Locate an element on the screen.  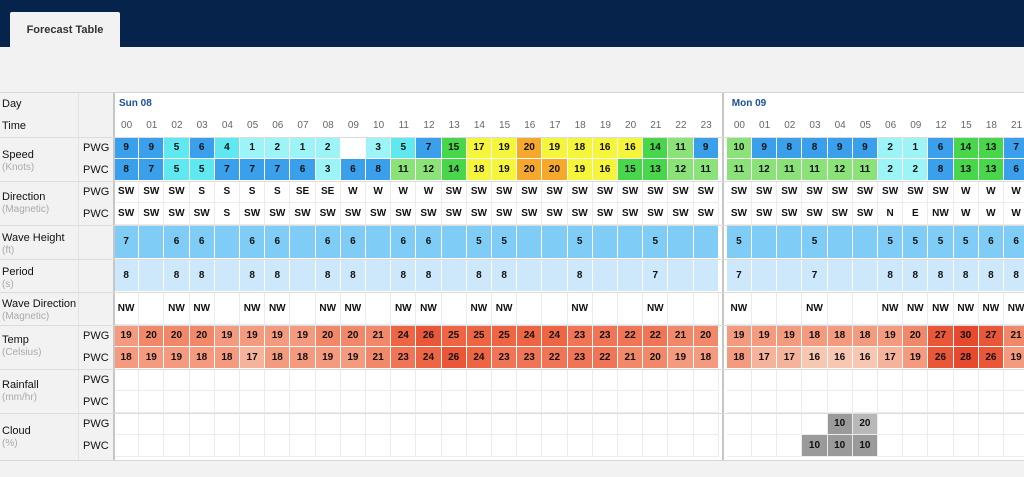
speed-pwc-cell: 18 is located at coordinates (479, 170).